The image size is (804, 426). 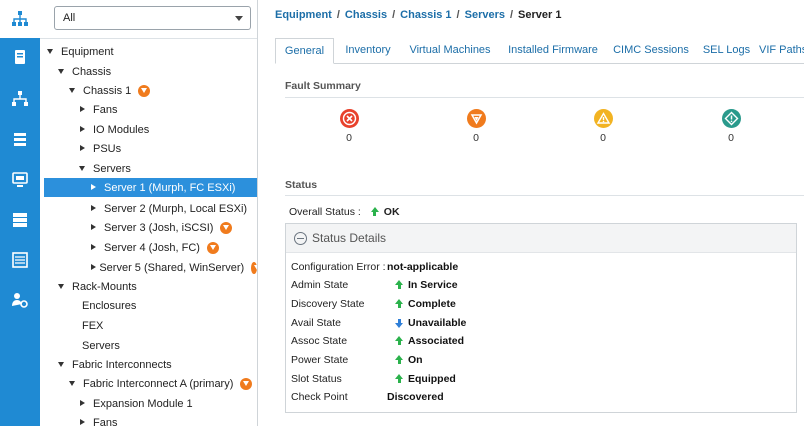 I want to click on tab-inventory: Inventory, so click(x=368, y=50).